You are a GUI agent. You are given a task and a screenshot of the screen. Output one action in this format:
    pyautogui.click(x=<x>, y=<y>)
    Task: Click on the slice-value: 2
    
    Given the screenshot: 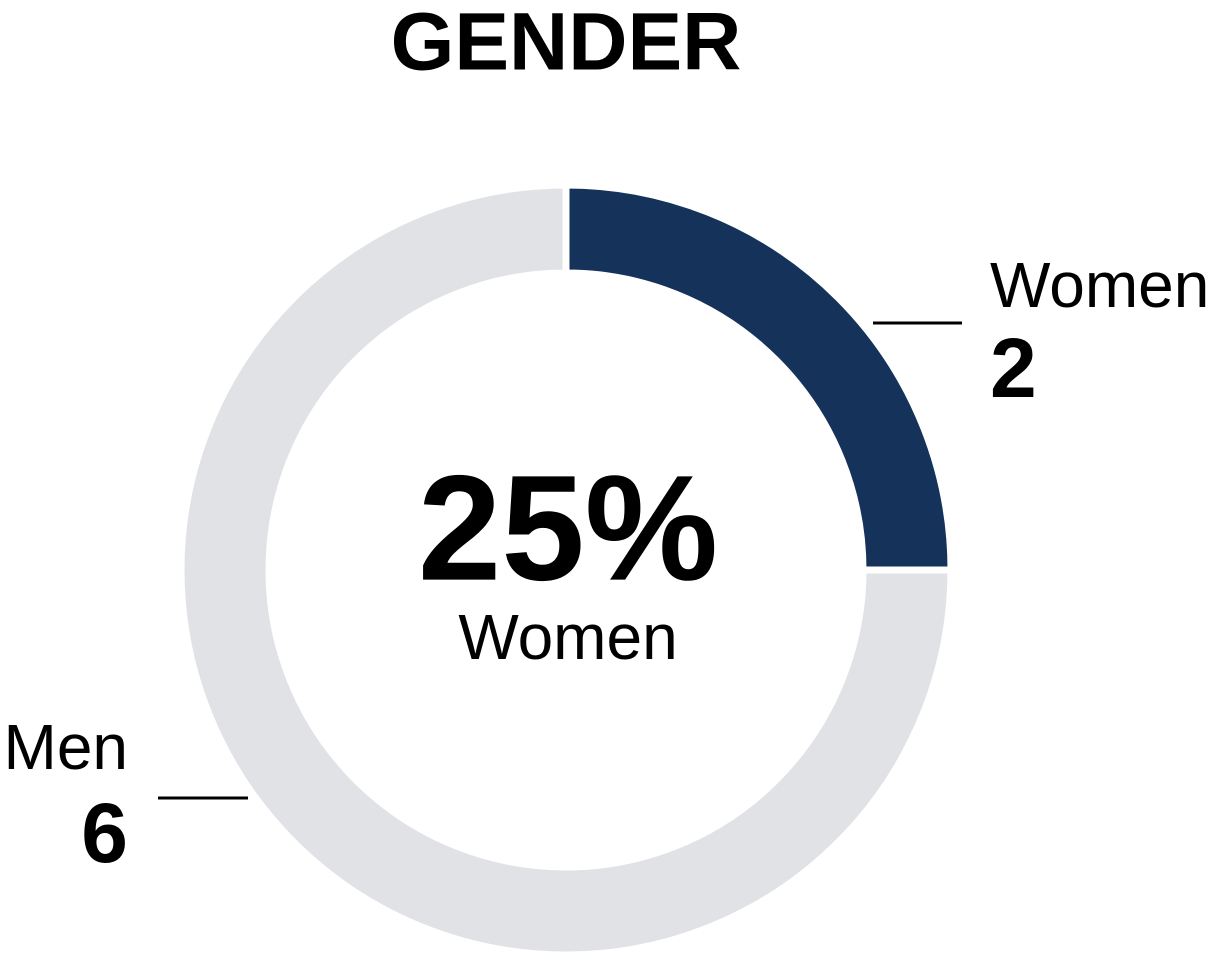 What is the action you would take?
    pyautogui.click(x=1013, y=368)
    